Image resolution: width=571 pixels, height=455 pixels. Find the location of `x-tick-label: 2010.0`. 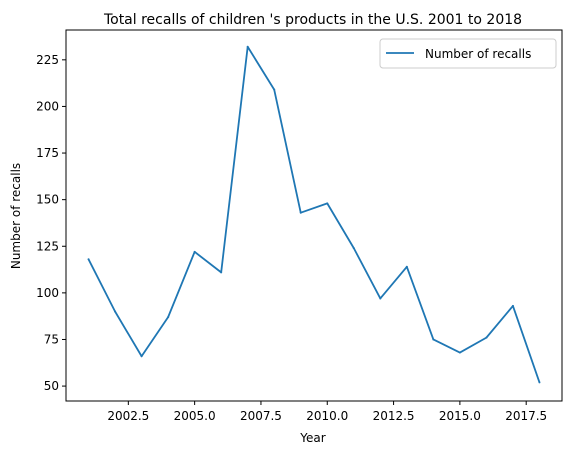

x-tick-label: 2010.0 is located at coordinates (327, 416).